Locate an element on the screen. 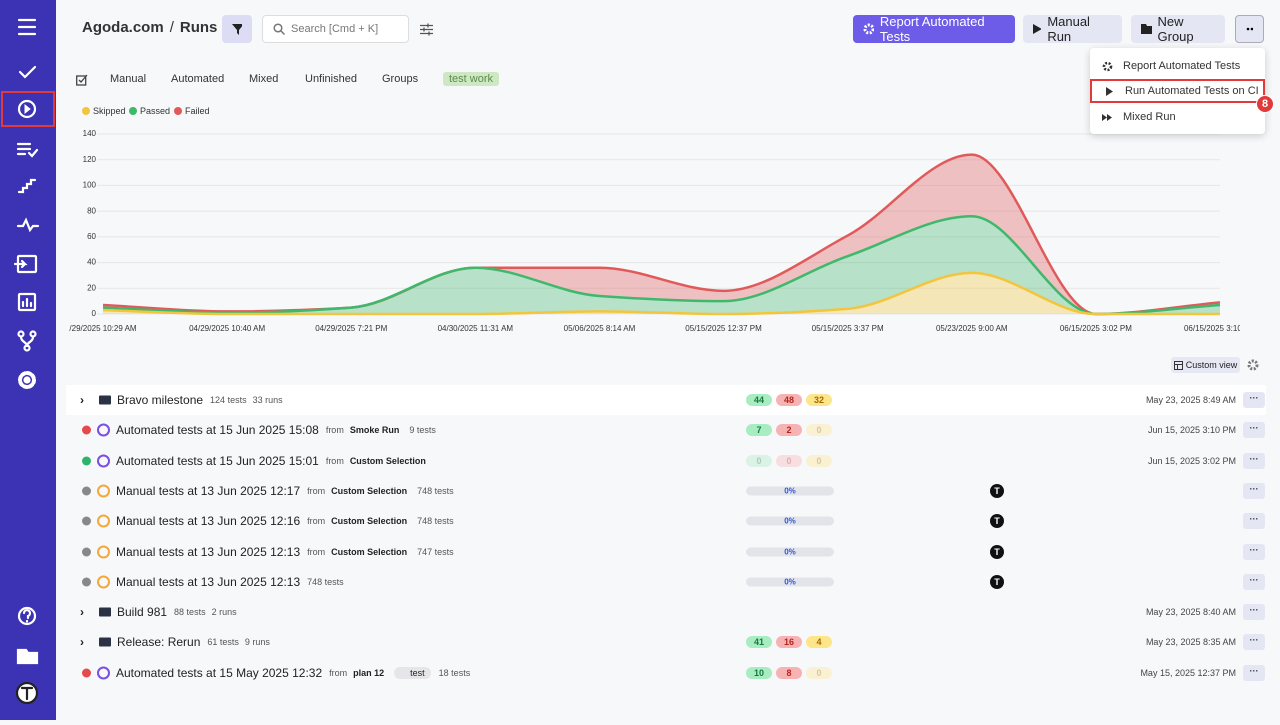  select-icon is located at coordinates (82, 80).